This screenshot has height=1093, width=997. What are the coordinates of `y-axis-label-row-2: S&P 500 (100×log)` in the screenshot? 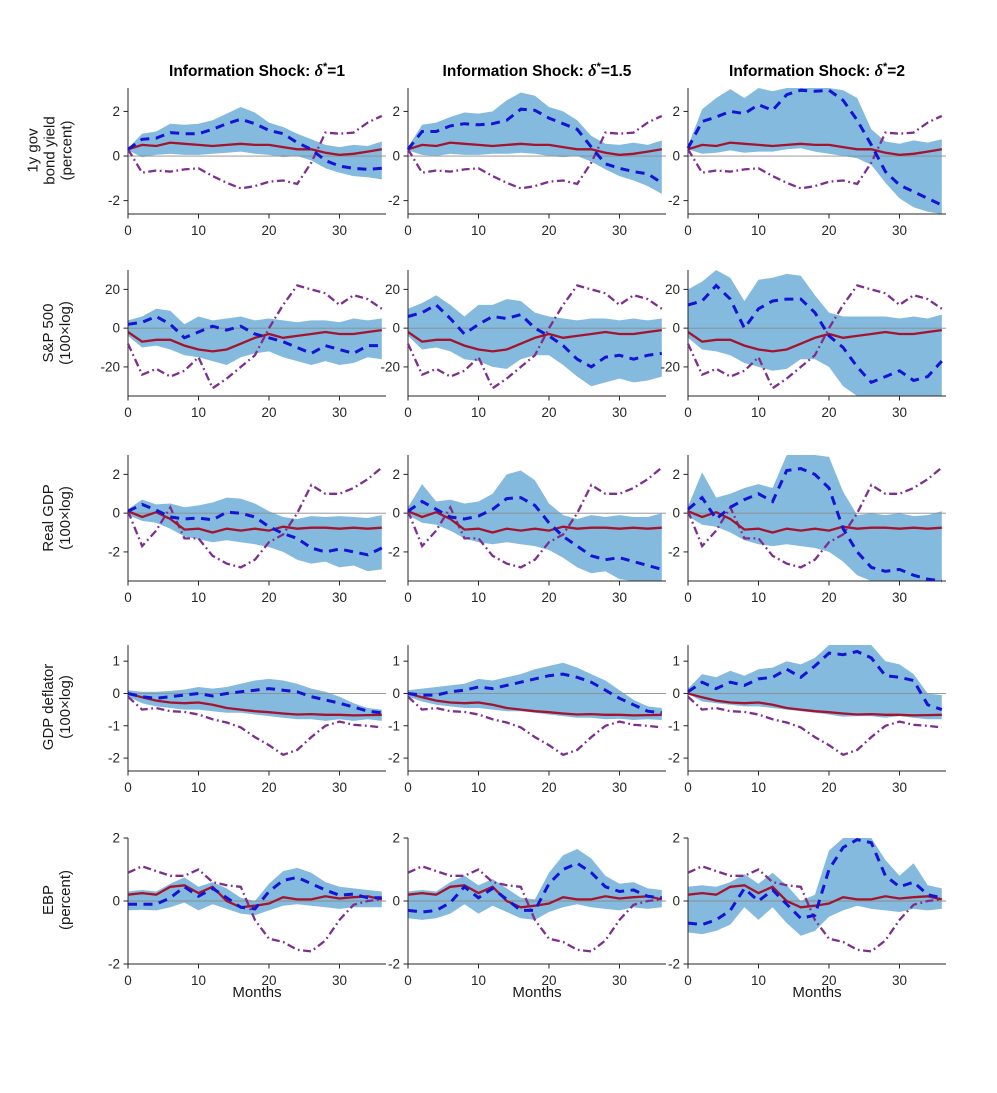 It's located at (57, 333).